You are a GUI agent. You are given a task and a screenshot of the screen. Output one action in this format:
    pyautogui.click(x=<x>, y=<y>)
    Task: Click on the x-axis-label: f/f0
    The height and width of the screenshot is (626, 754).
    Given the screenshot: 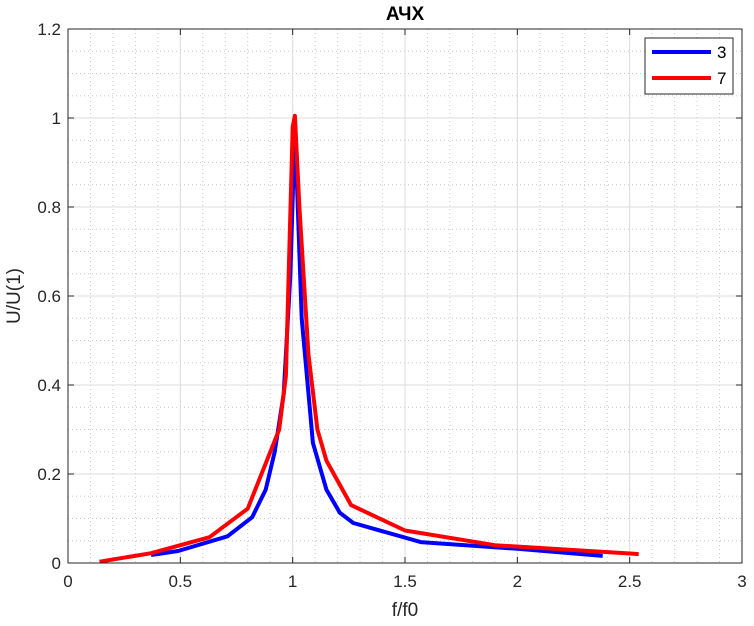 What is the action you would take?
    pyautogui.click(x=405, y=610)
    